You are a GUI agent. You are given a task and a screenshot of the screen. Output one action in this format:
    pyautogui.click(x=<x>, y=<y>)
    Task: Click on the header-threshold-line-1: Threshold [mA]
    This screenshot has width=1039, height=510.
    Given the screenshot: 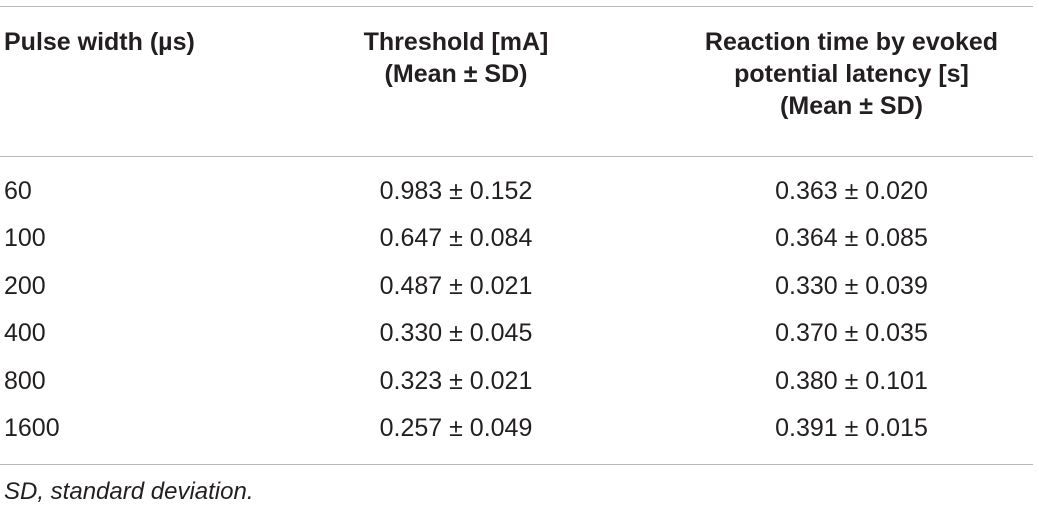 What is the action you would take?
    pyautogui.click(x=456, y=42)
    